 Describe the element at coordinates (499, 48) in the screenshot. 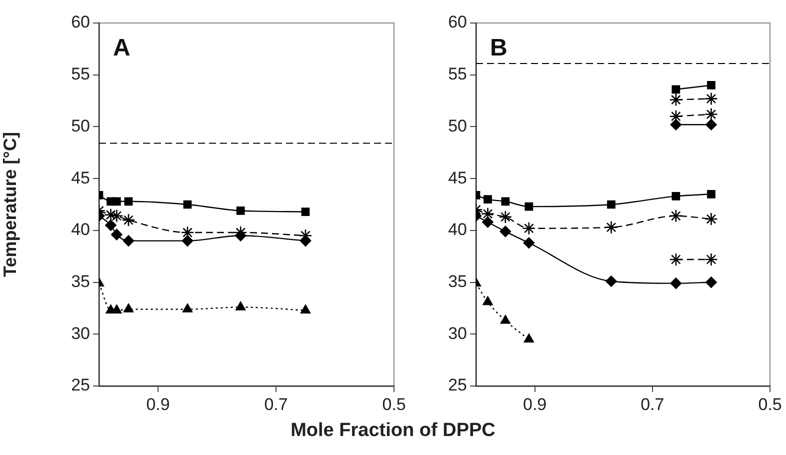

I see `annotation: B` at that location.